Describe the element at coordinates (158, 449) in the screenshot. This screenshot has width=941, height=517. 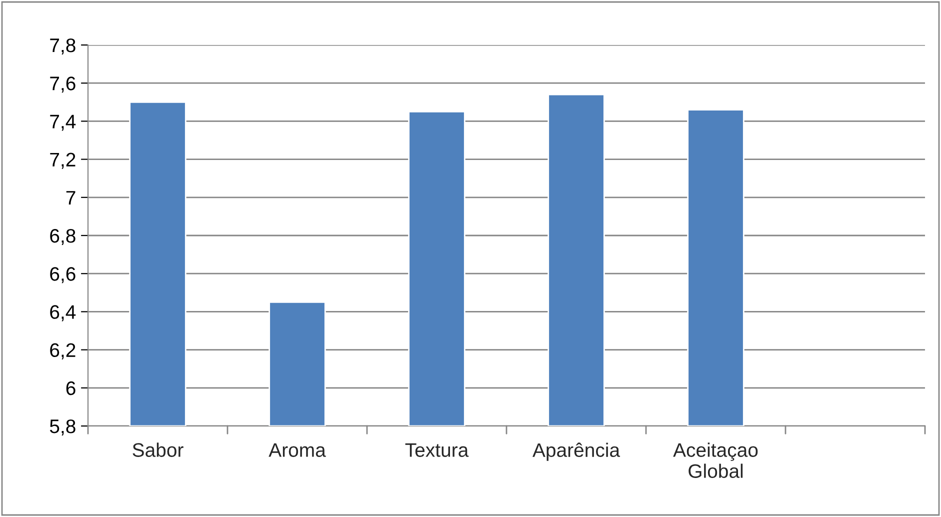
I see `x-tick-label: Sabor` at that location.